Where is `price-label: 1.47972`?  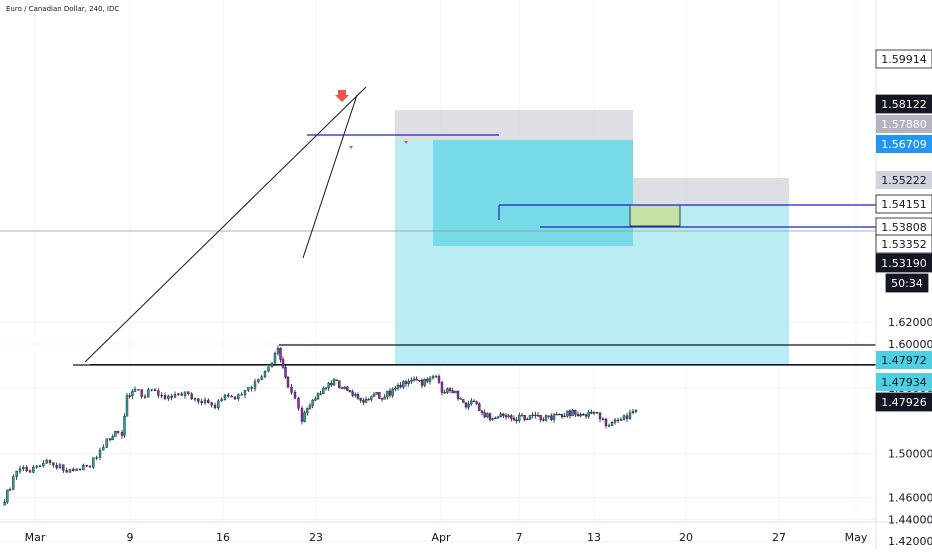
price-label: 1.47972 is located at coordinates (904, 360).